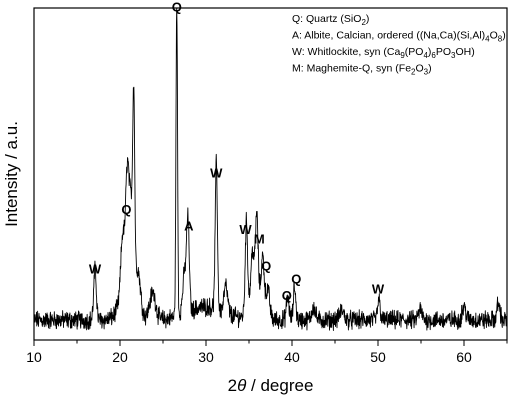  Describe the element at coordinates (362, 70) in the screenshot. I see `legend-entry-m: M: Maghemite-Q, syn (Fe2O3)` at that location.